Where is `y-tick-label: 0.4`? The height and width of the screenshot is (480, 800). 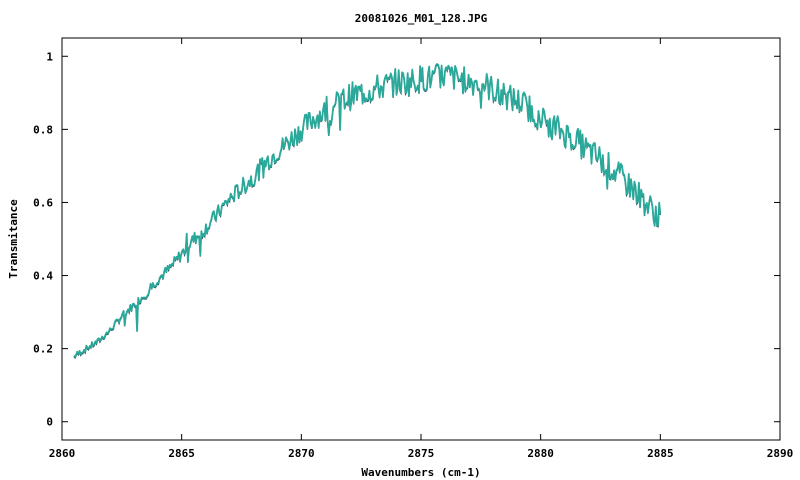
y-tick-label: 0.4 is located at coordinates (43, 276).